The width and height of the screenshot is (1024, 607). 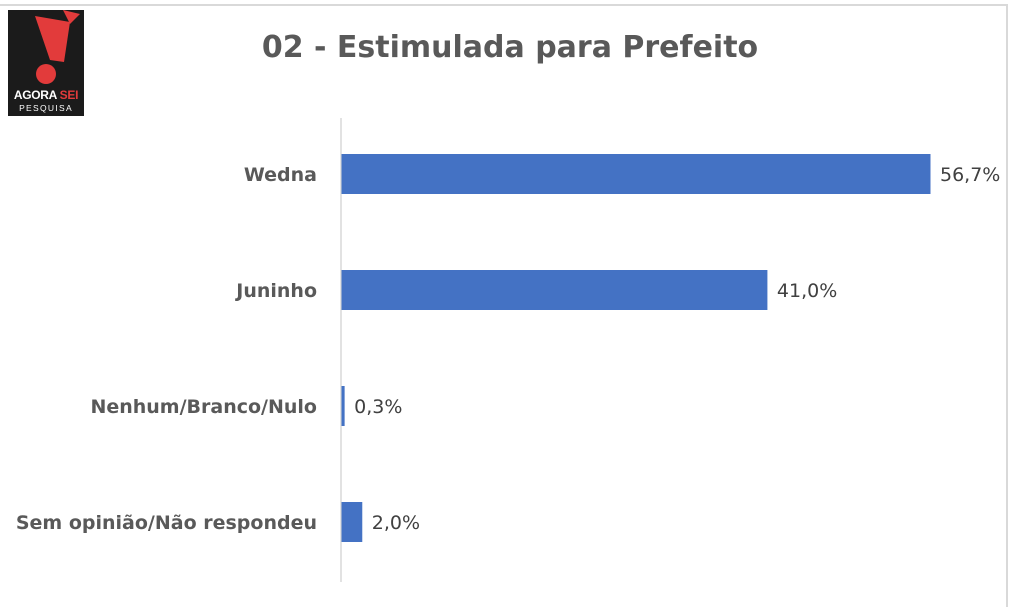 I want to click on value-label-1: 41,0%, so click(x=807, y=291).